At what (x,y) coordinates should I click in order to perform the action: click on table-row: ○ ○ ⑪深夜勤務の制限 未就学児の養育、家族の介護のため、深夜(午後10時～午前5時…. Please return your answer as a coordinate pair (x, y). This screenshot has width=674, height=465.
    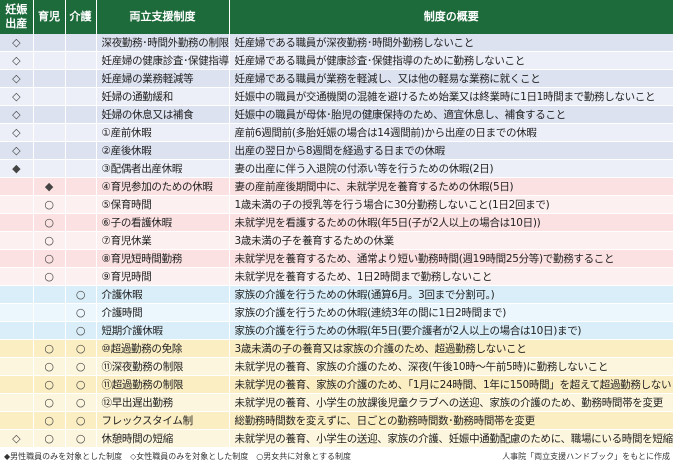
    Looking at the image, I should click on (337, 366).